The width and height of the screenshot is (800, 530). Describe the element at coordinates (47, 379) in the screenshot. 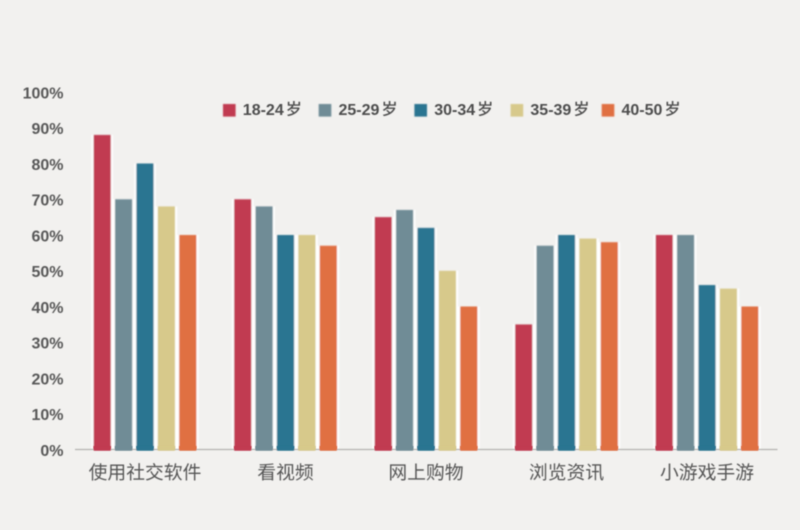

I see `svg-text: 20%` at that location.